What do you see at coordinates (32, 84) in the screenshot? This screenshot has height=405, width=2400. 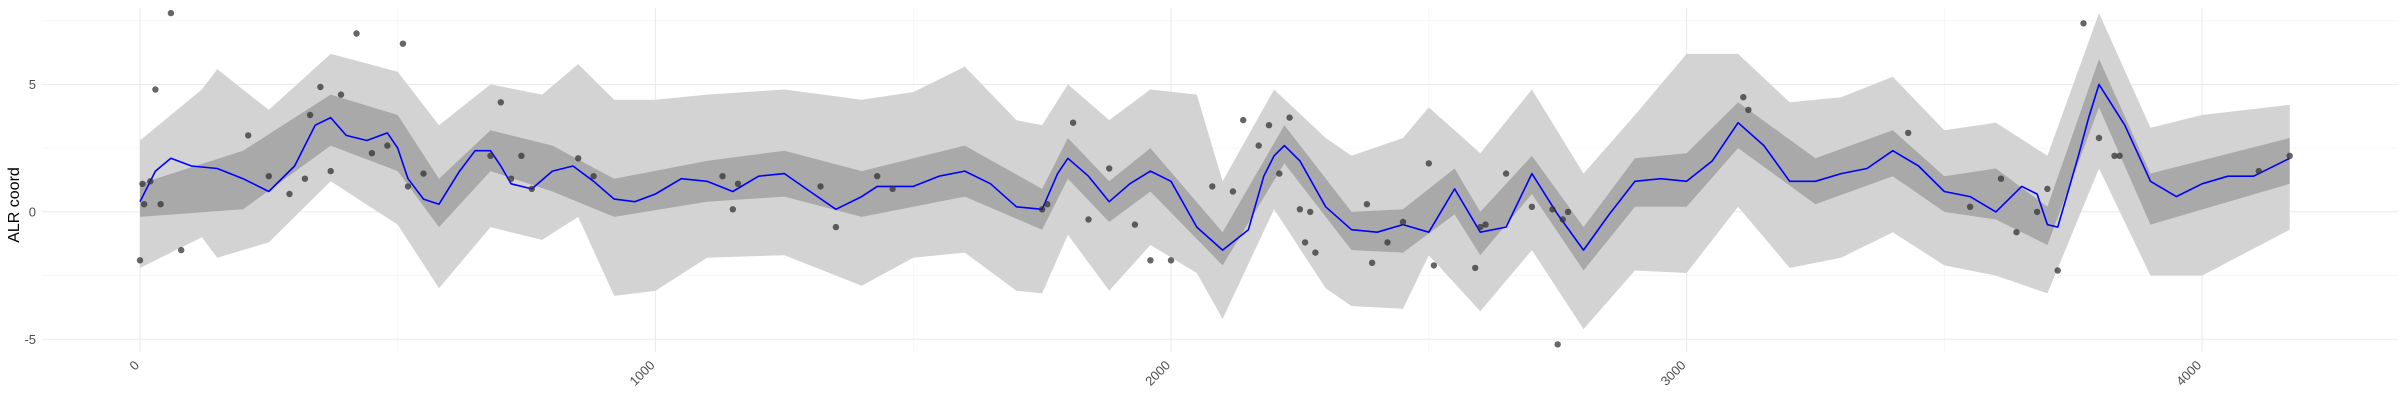 I see `y-tick-label: 5` at bounding box center [32, 84].